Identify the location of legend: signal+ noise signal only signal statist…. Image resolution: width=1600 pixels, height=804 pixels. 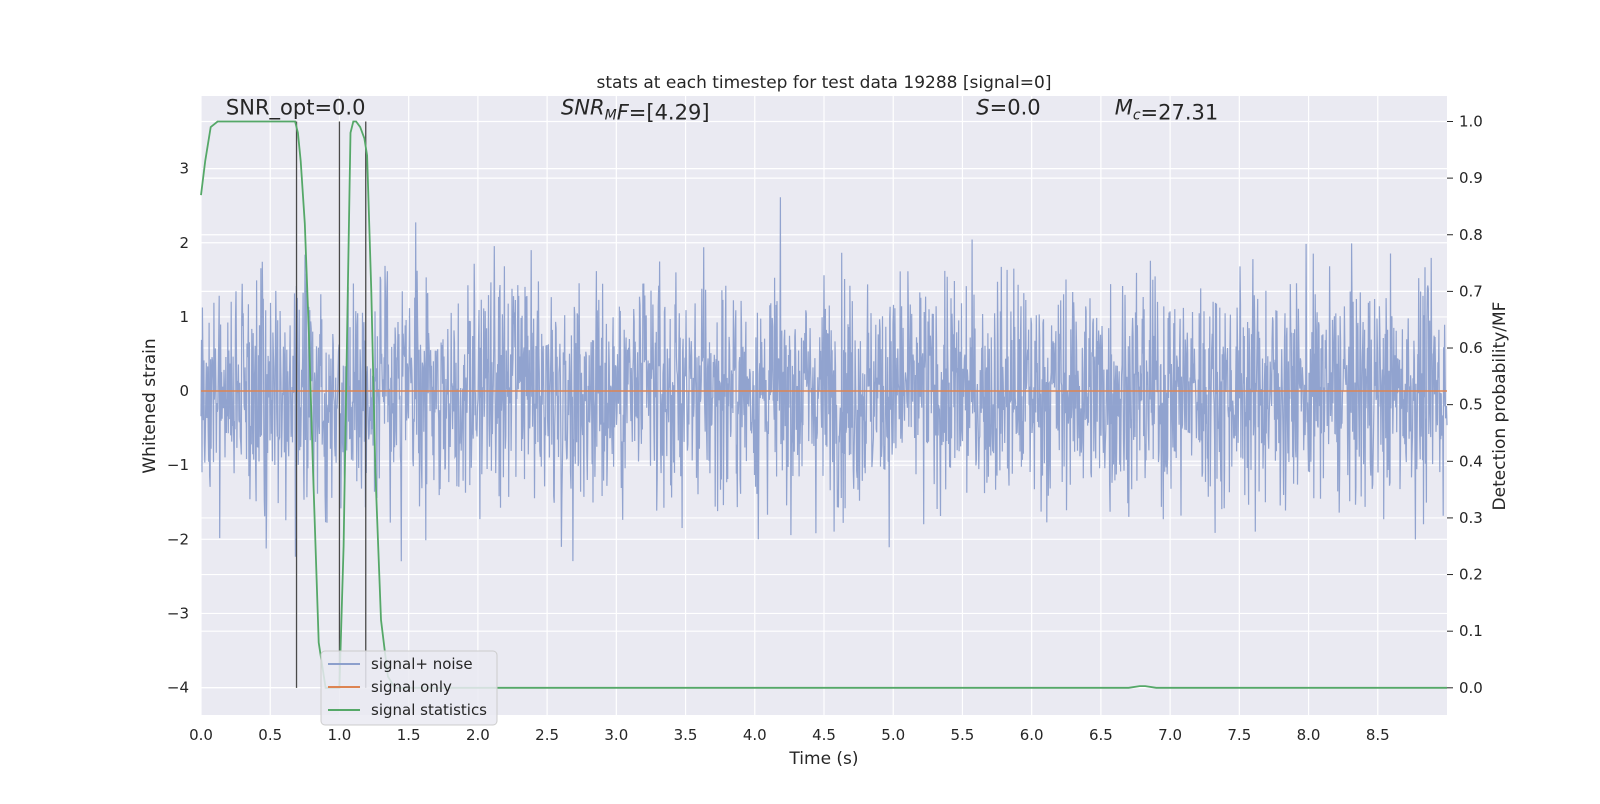
(409, 688).